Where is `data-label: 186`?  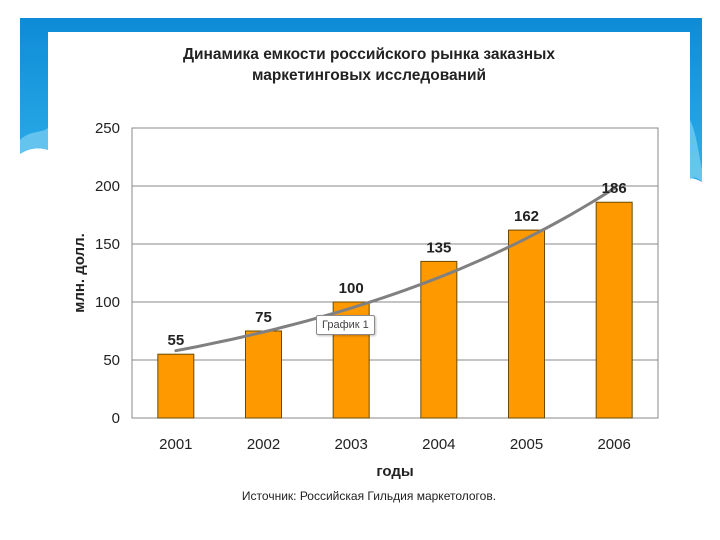 data-label: 186 is located at coordinates (614, 188).